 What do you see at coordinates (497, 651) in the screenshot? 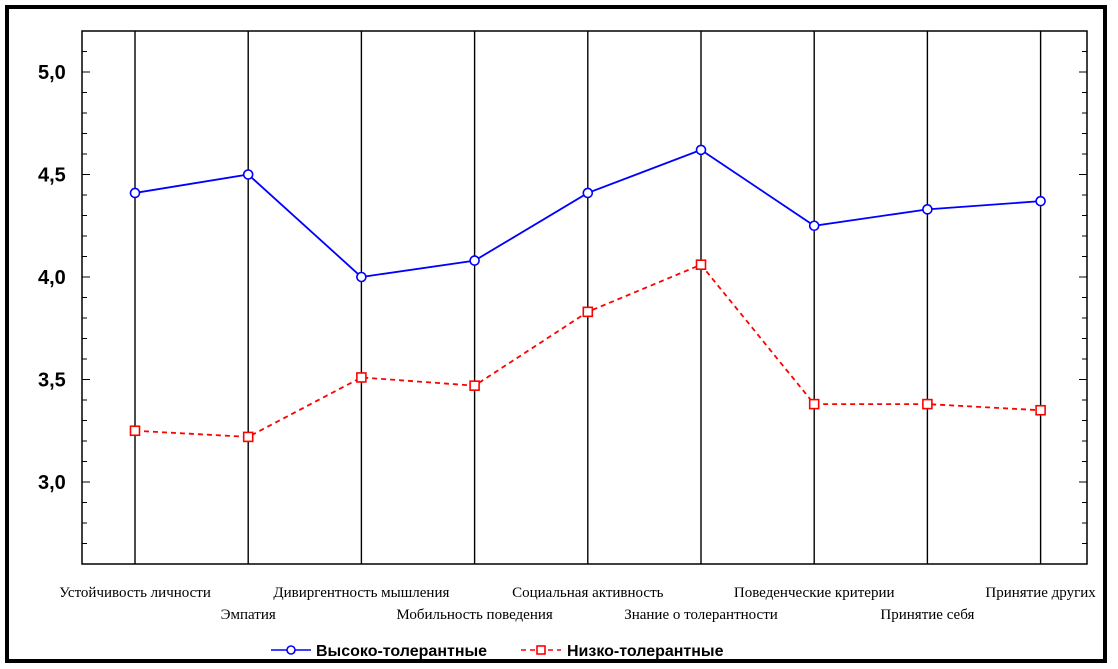
I see `legend: Высоко-толерантные Низко-толерантные` at bounding box center [497, 651].